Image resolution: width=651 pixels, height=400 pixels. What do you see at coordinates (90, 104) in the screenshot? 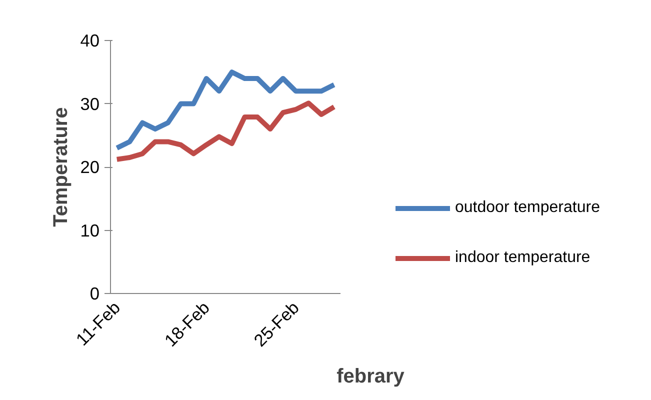
I see `y-tick-label: 30` at bounding box center [90, 104].